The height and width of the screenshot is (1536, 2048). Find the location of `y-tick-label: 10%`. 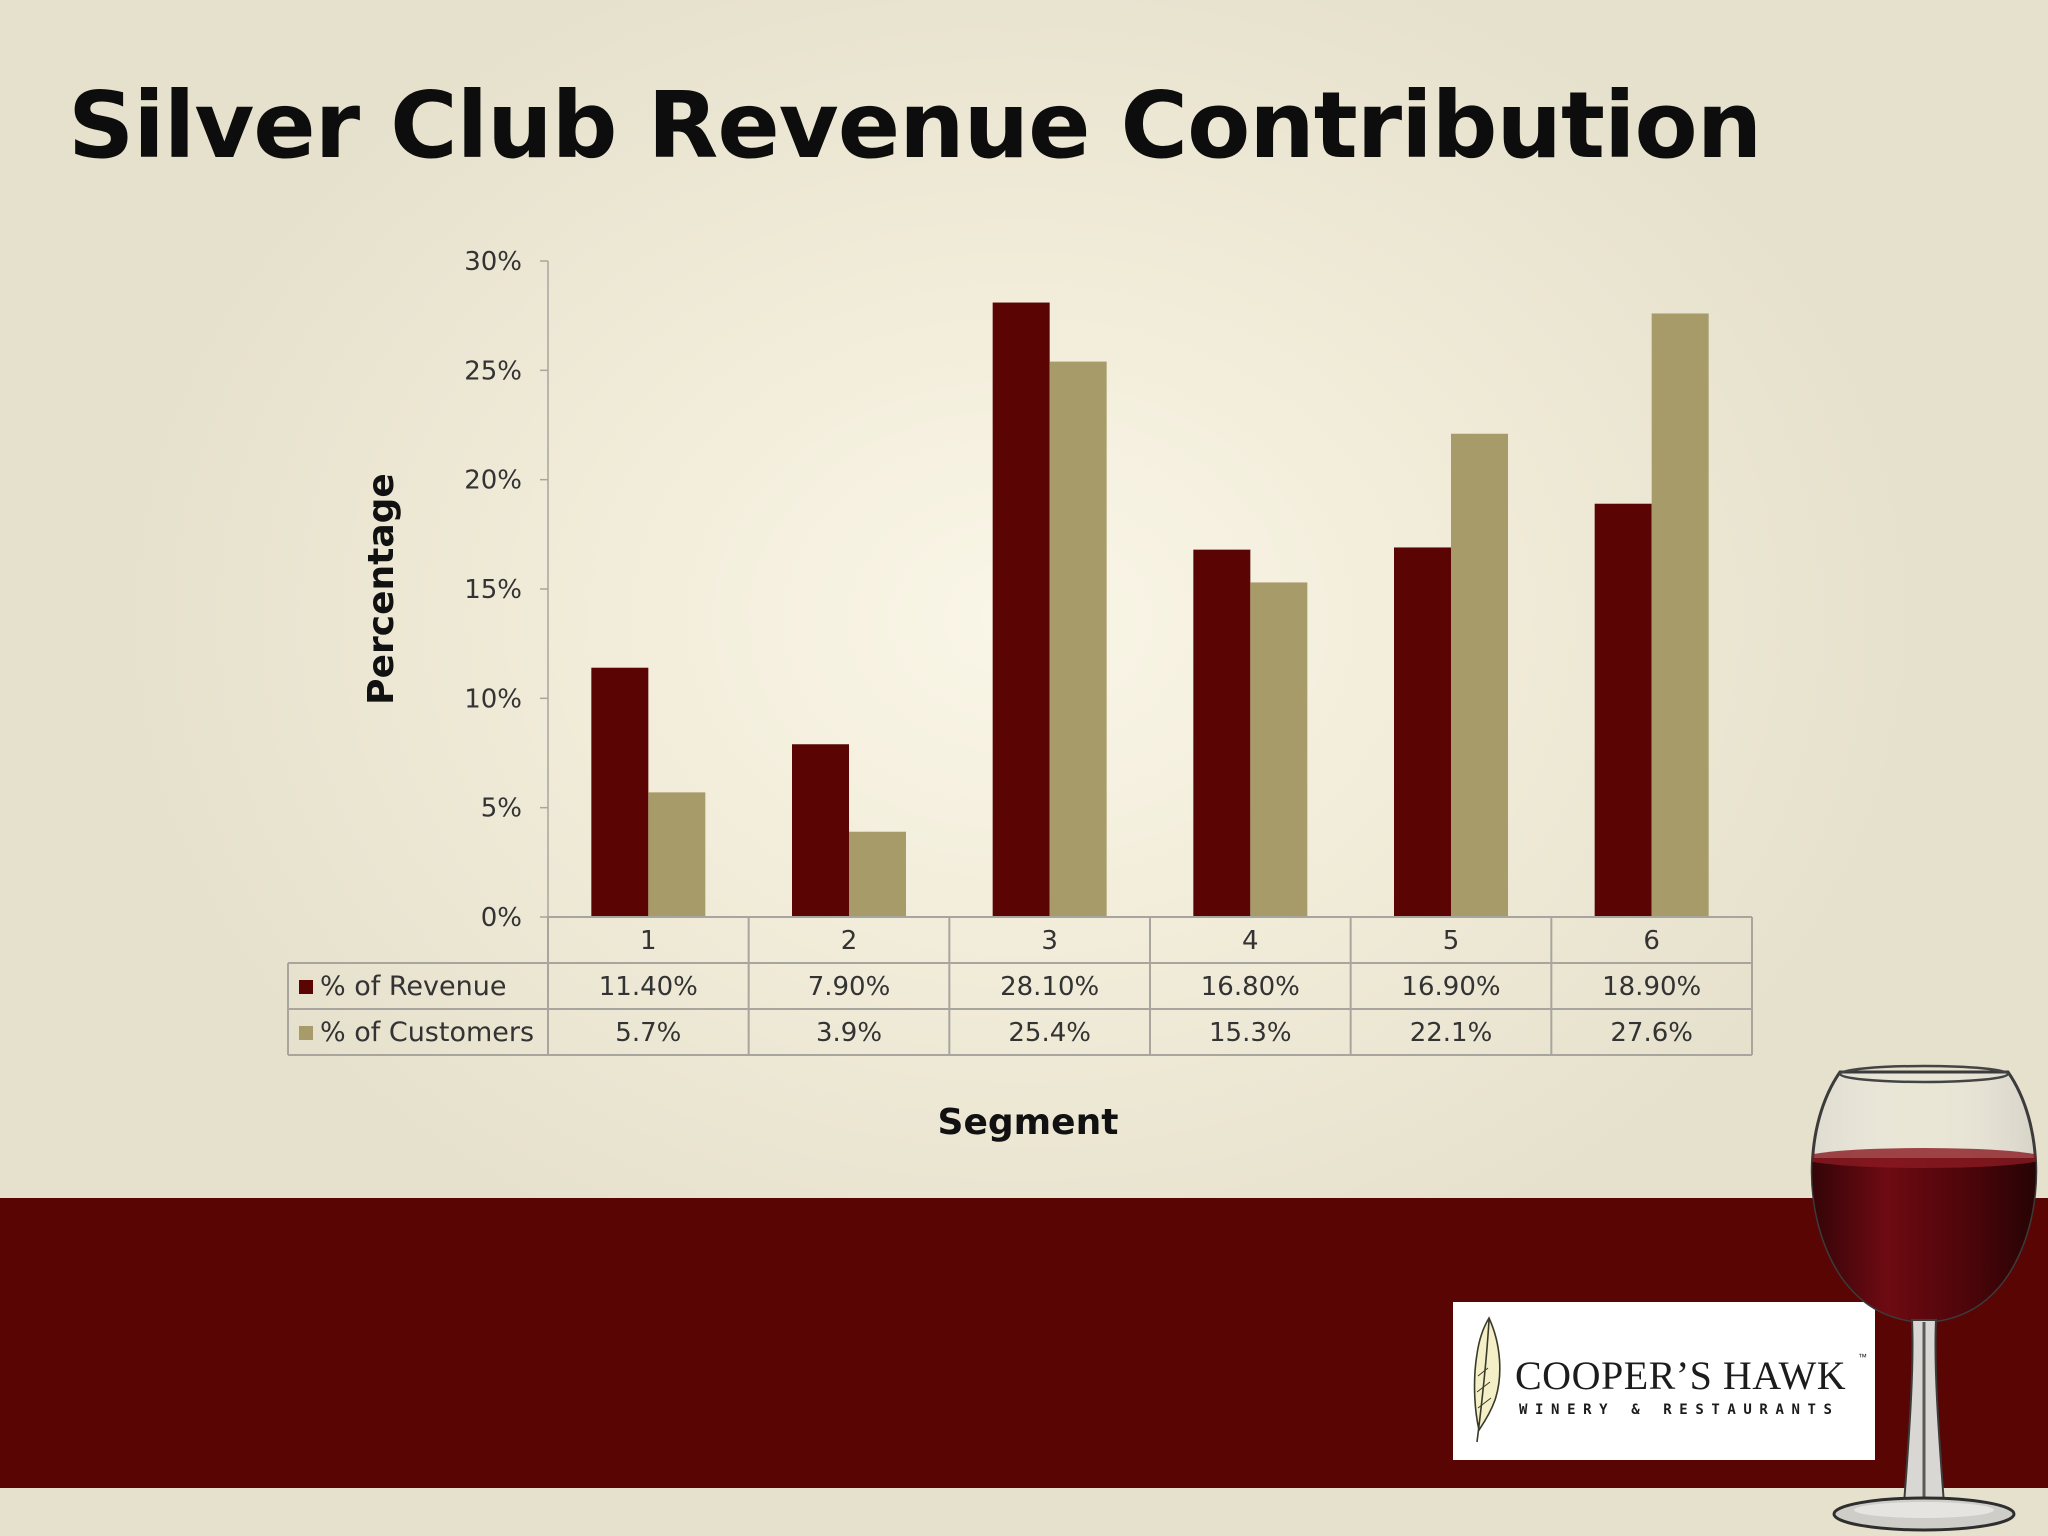

y-tick-label: 10% is located at coordinates (493, 699).